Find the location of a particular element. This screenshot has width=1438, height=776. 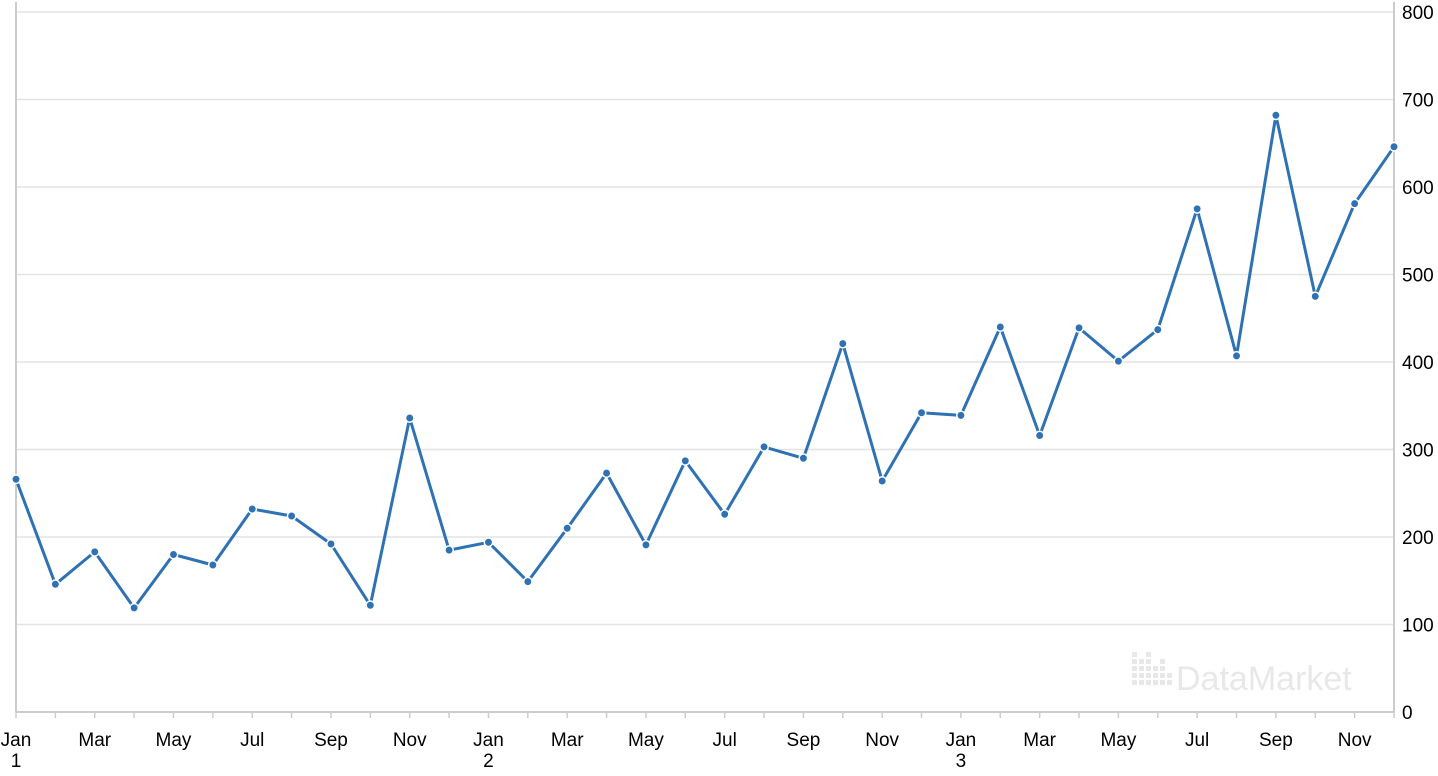

datamarket-logo-icon is located at coordinates (1152, 668).